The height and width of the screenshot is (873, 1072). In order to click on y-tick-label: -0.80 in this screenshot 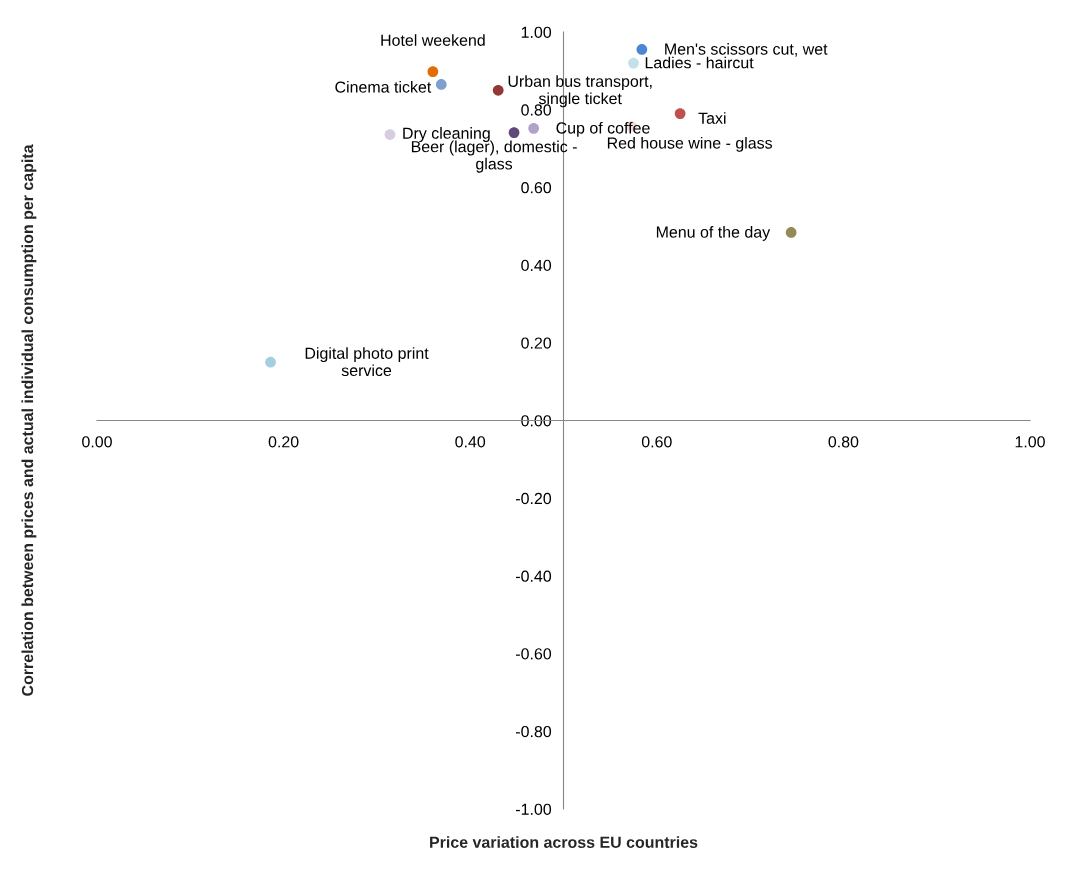, I will do `click(534, 731)`.